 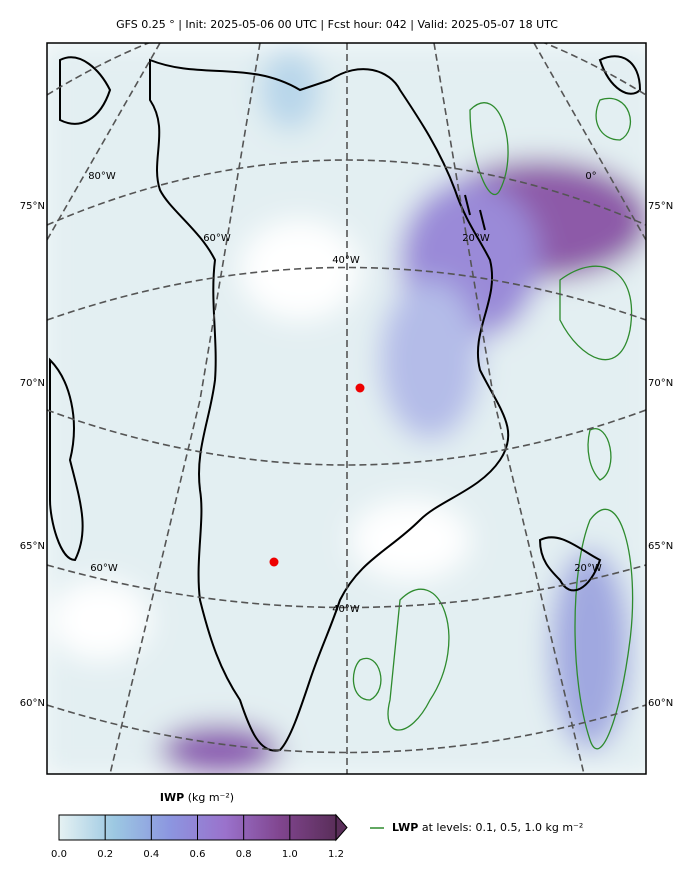 What do you see at coordinates (244, 854) in the screenshot?
I see `colorbar-tick-label: 0.8` at bounding box center [244, 854].